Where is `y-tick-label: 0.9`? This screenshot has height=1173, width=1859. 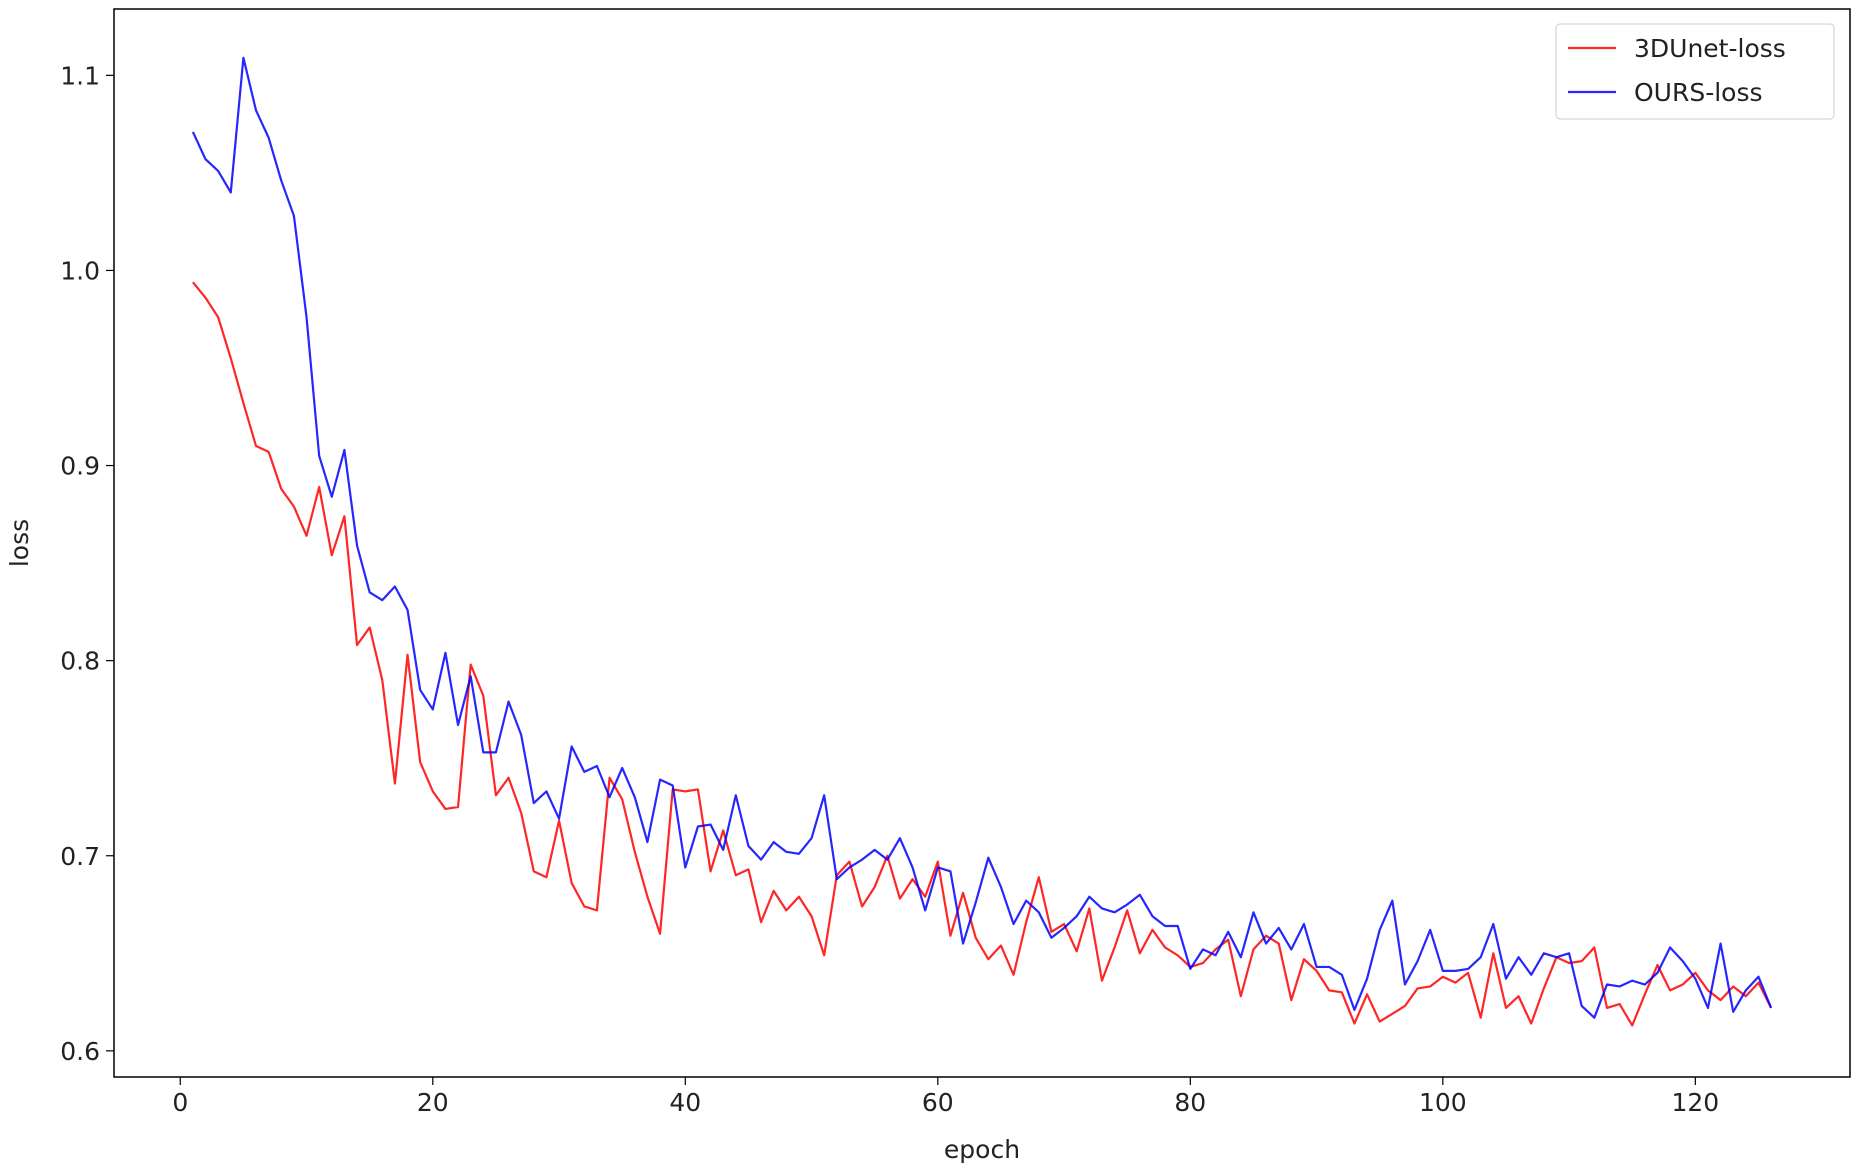
y-tick-label: 0.9 is located at coordinates (80, 466).